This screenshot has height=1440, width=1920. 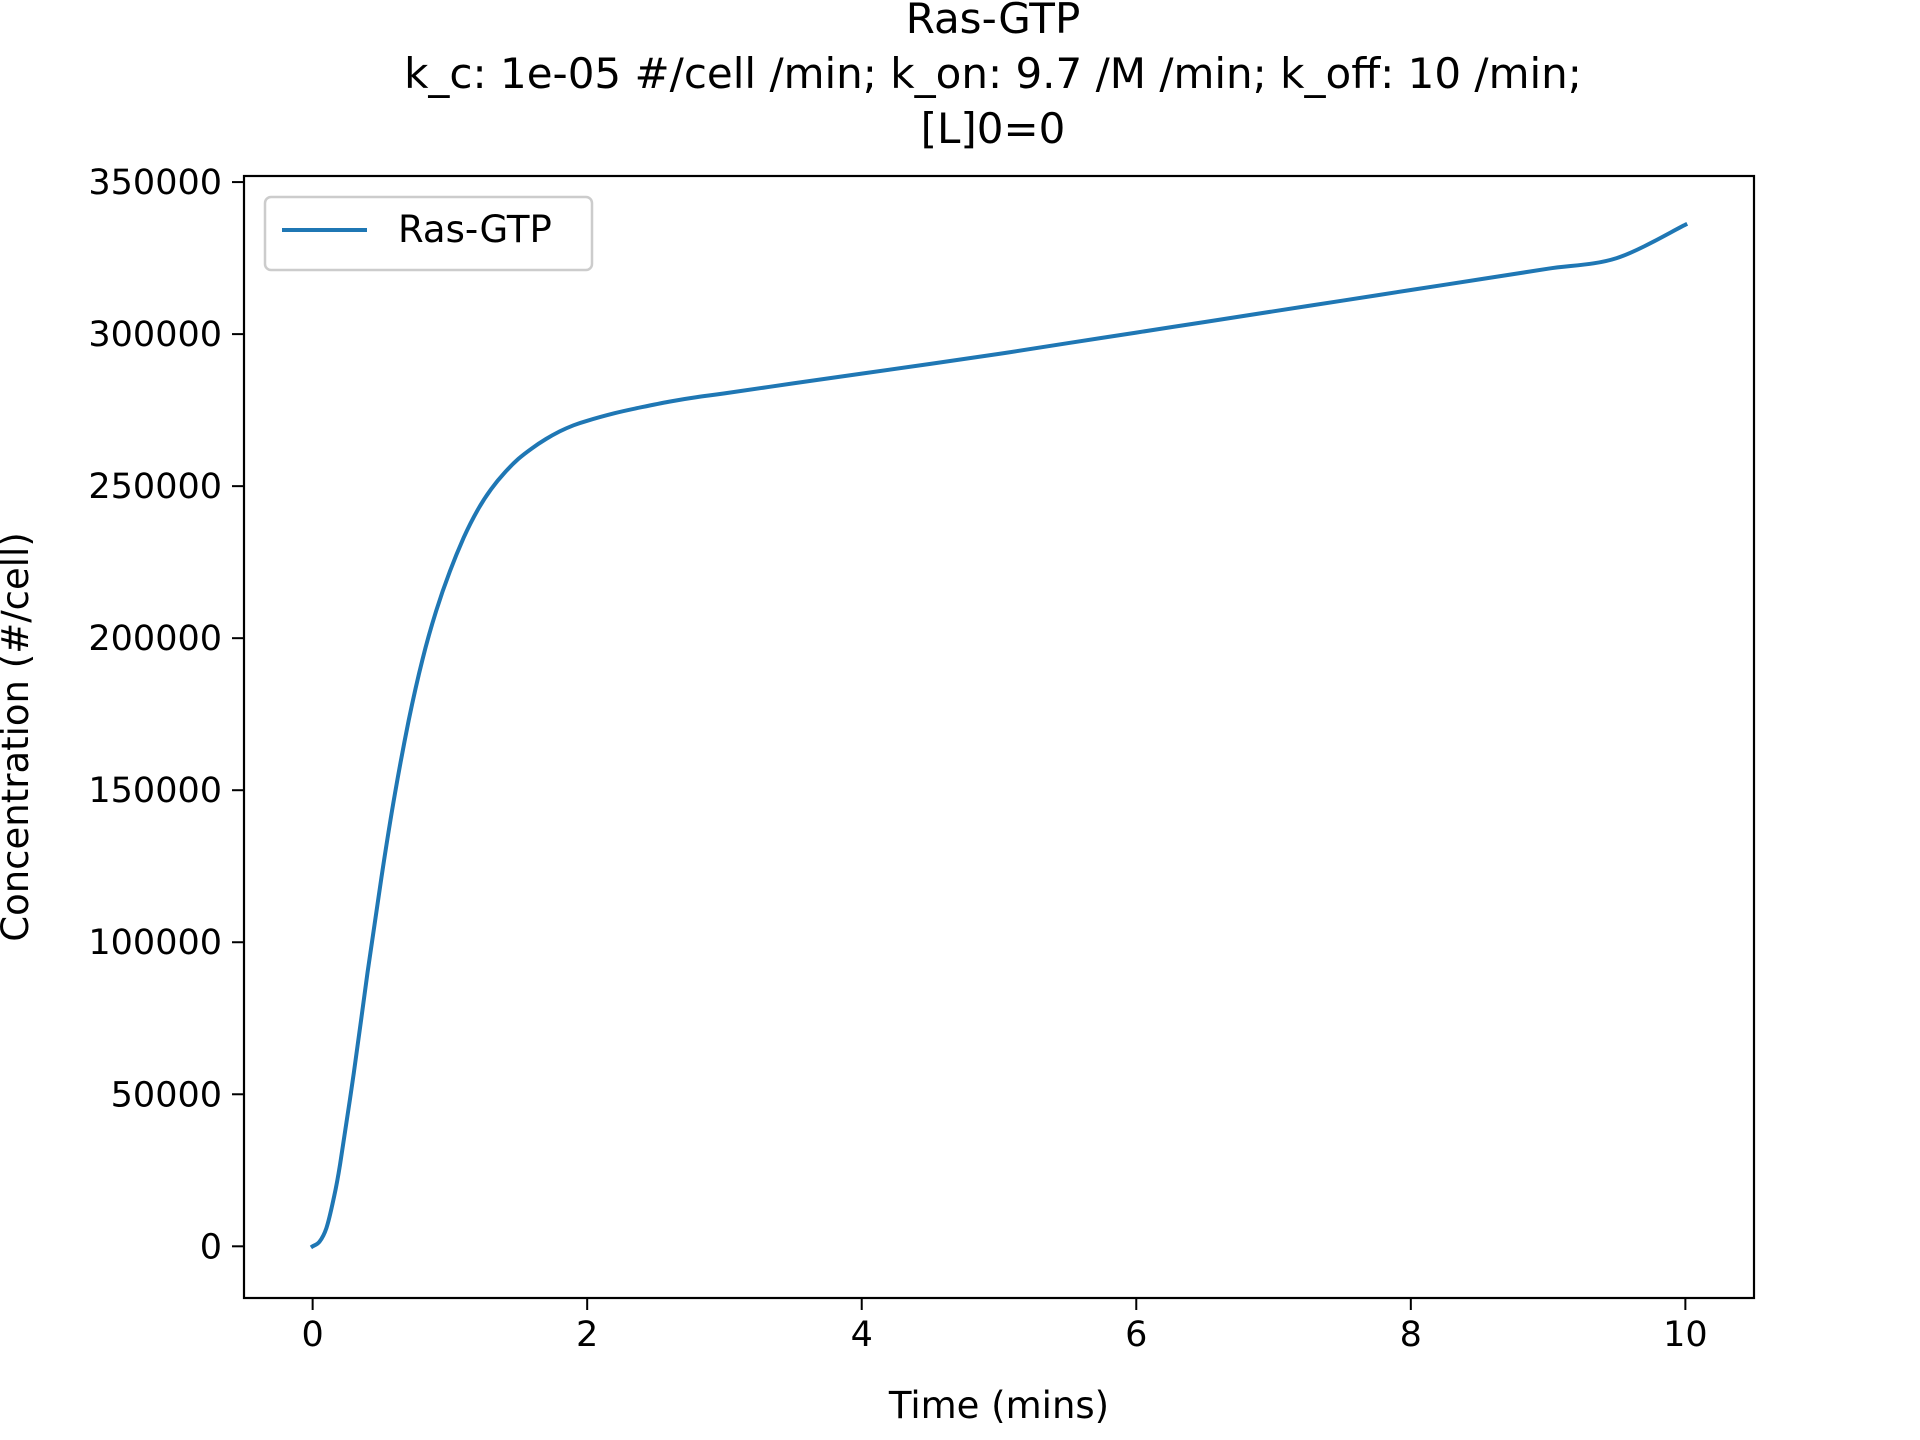 What do you see at coordinates (1004, 1326) in the screenshot?
I see `x-axis-ticks: 0 2 4 6 8 10` at bounding box center [1004, 1326].